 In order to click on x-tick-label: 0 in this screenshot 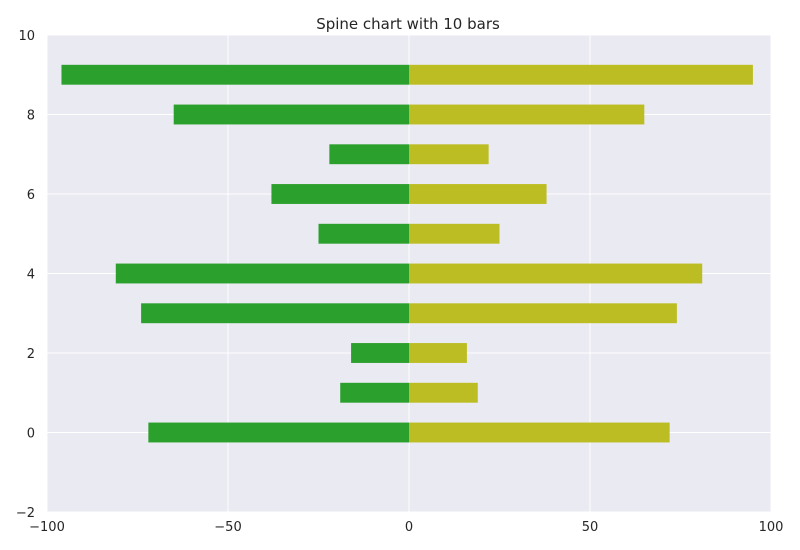, I will do `click(409, 527)`.